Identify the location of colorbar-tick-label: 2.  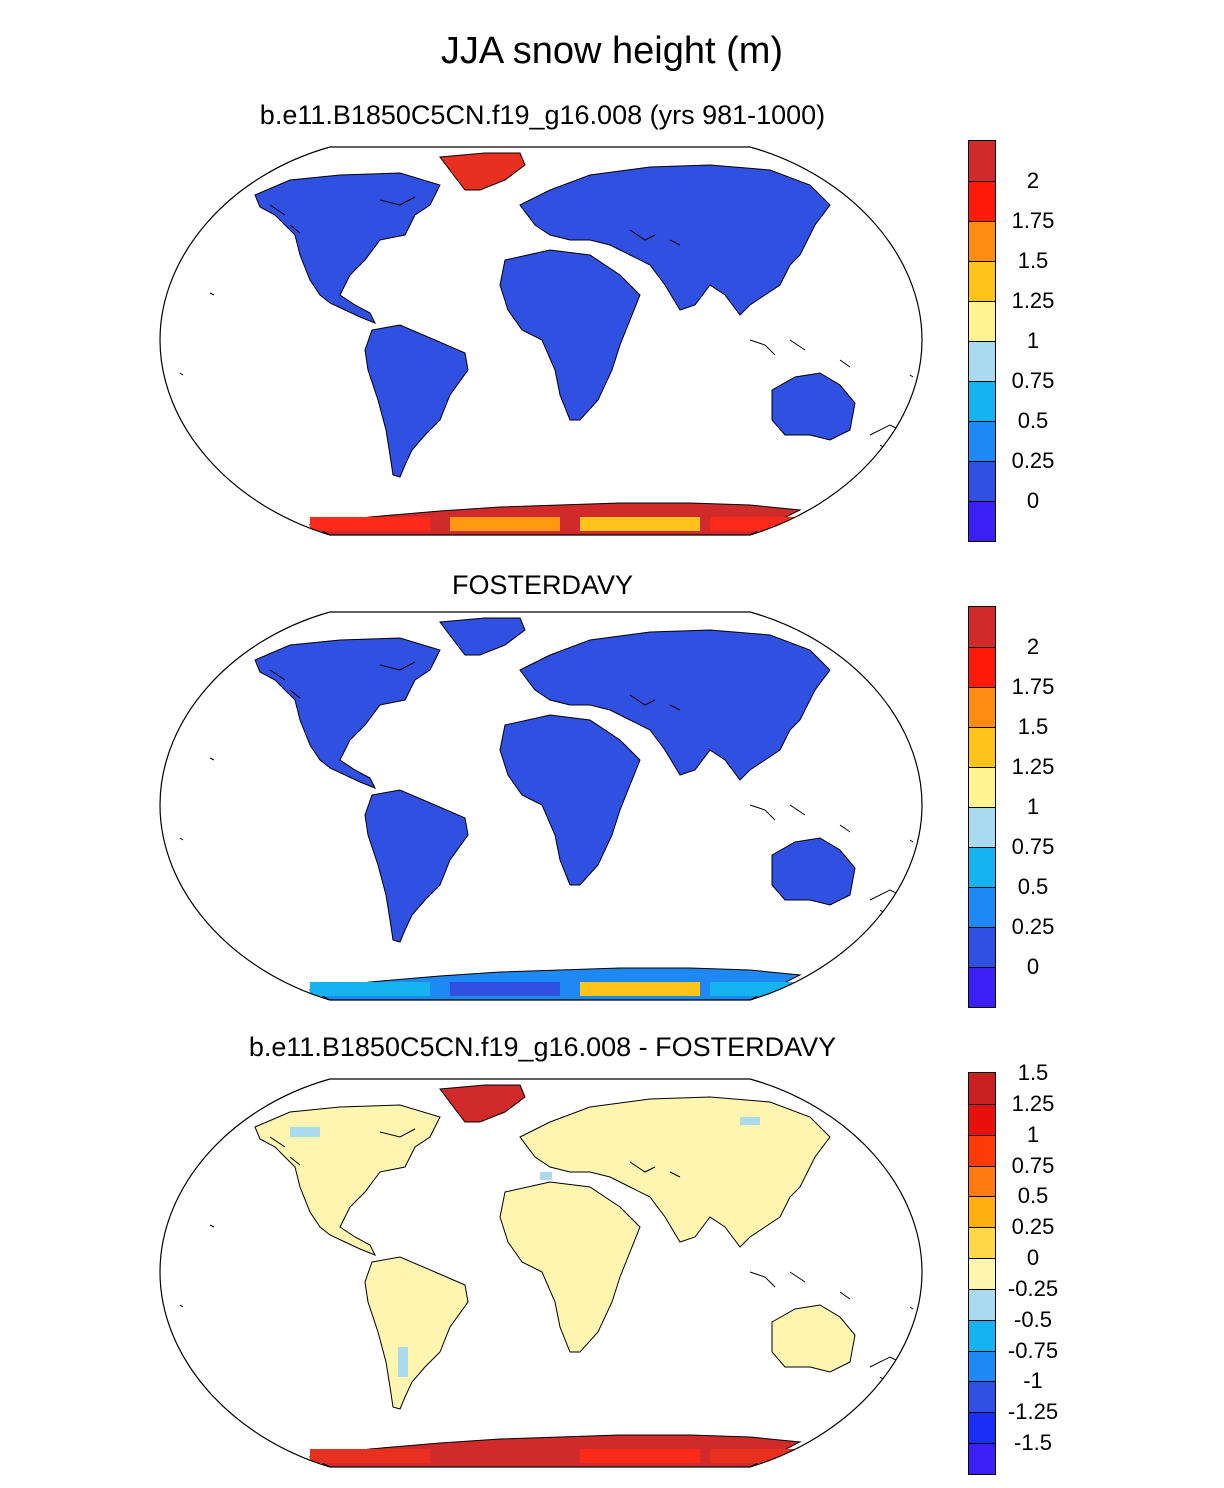
(1033, 180).